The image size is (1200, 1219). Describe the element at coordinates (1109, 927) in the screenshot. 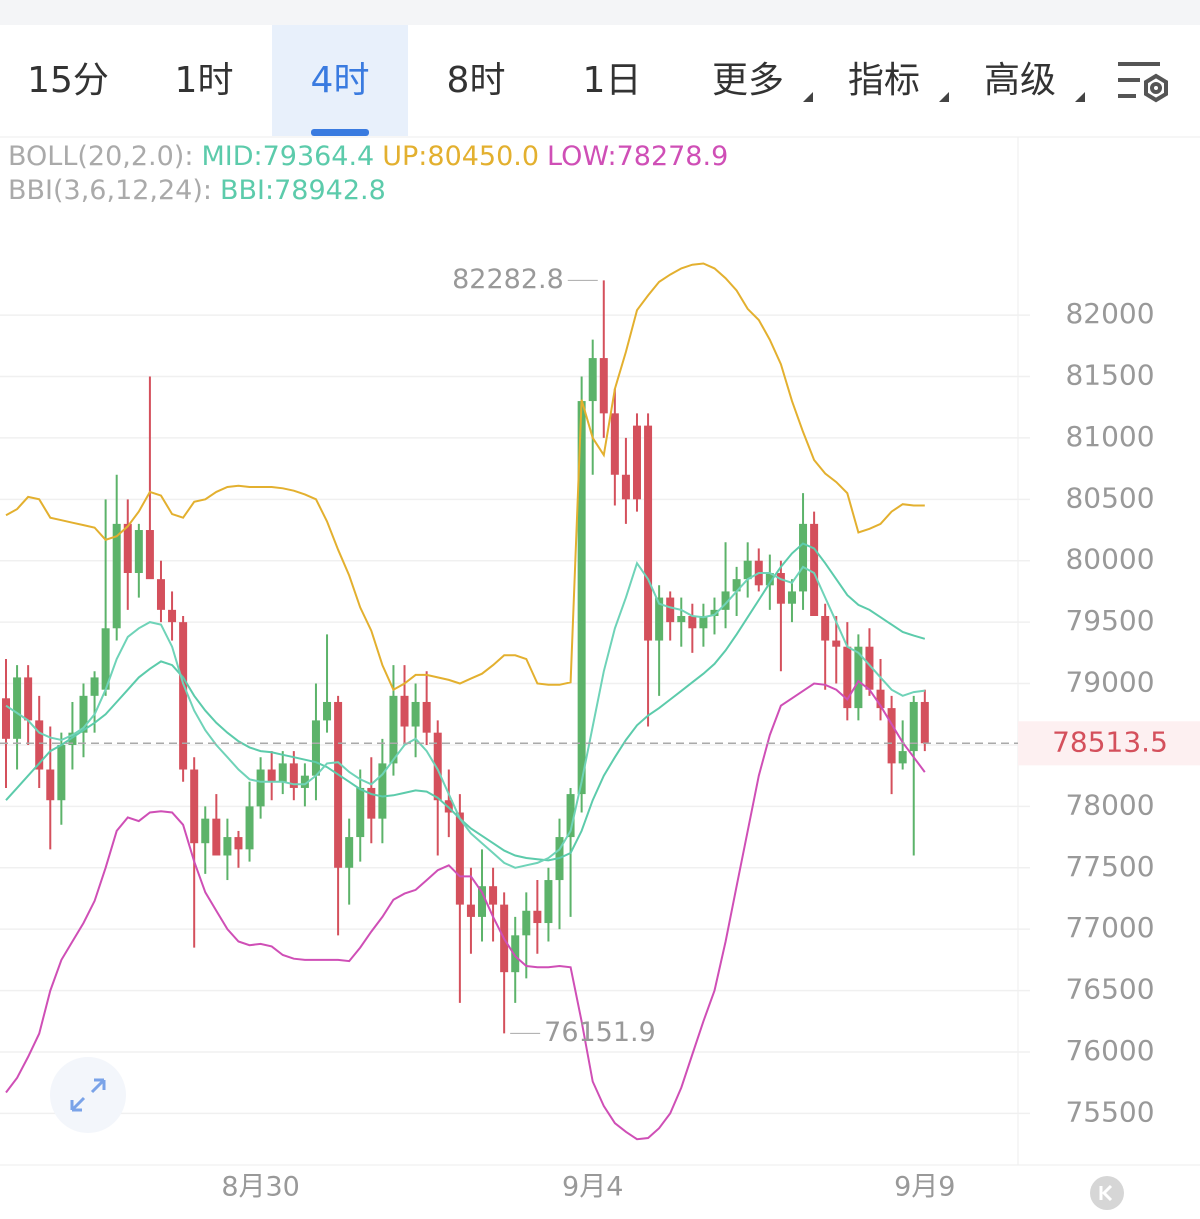

I see `y-tick-label: 77000` at that location.